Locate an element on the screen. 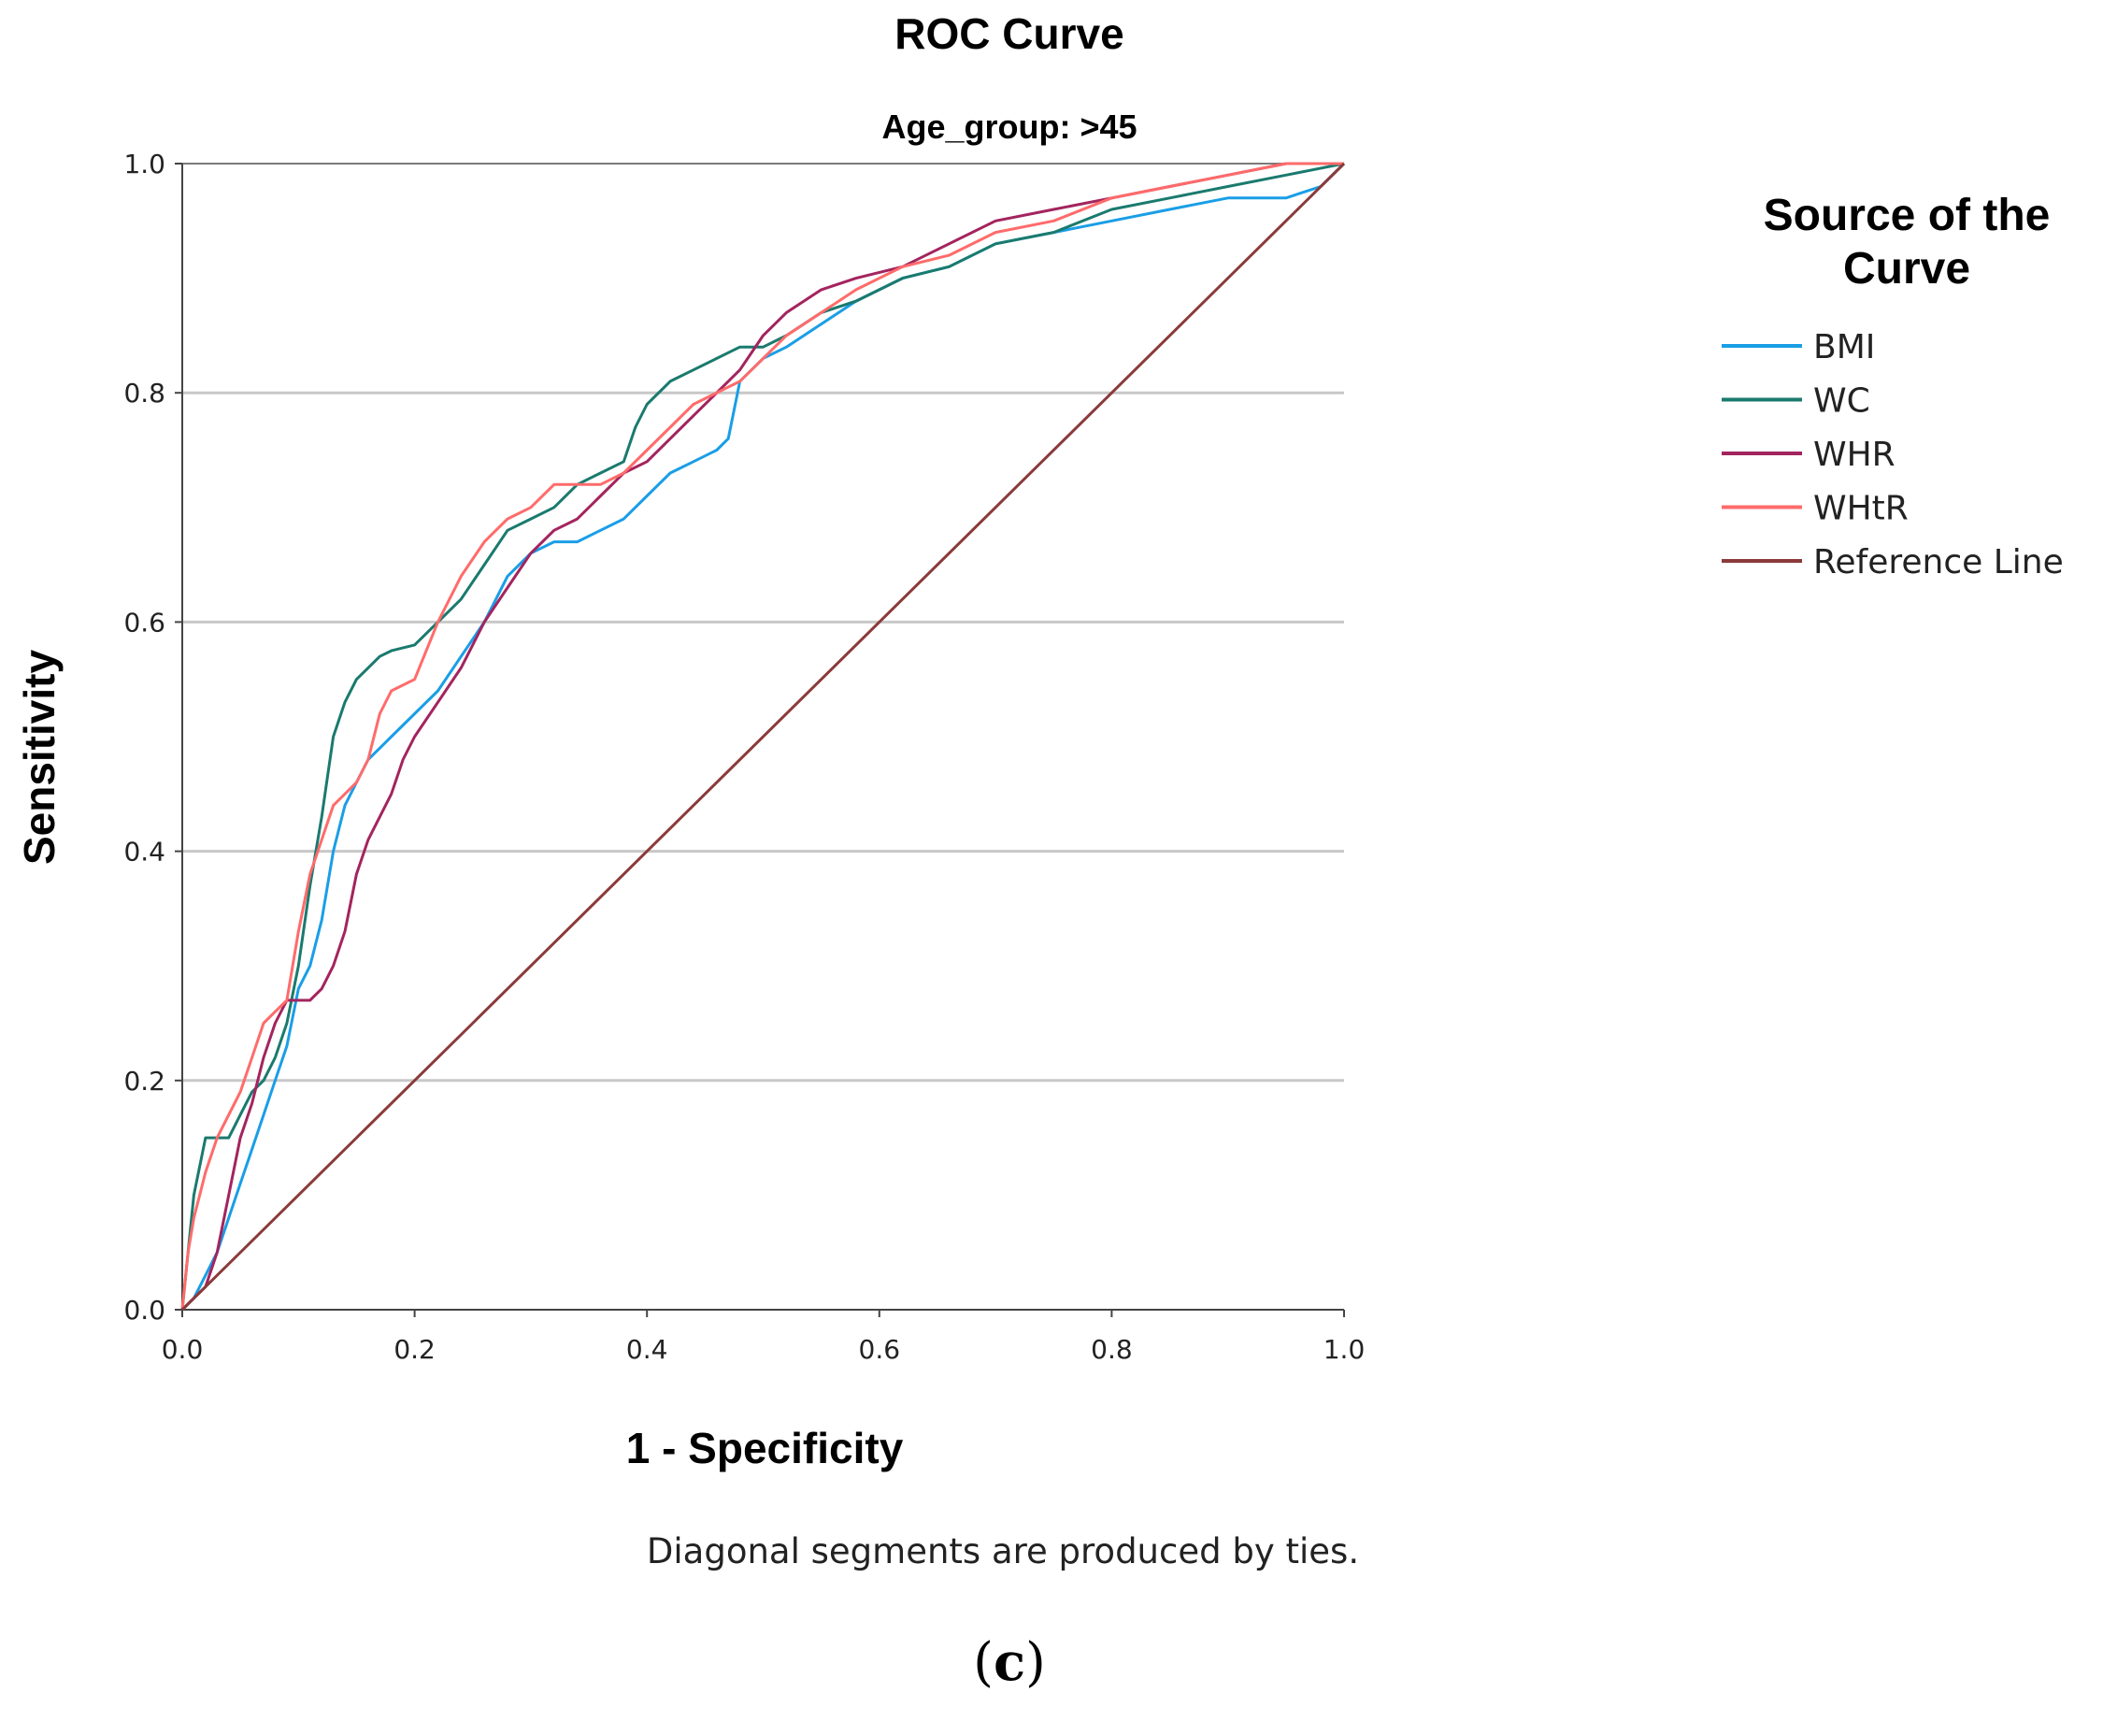  legend-label-bmi: BMI is located at coordinates (1844, 347).